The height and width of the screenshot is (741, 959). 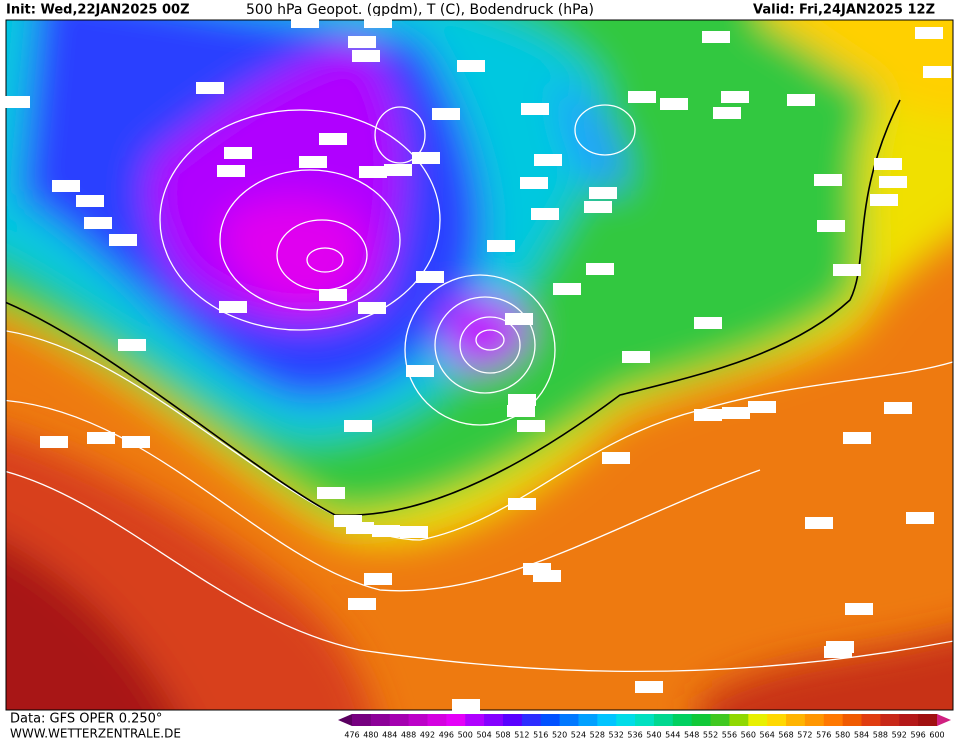 What do you see at coordinates (597, 735) in the screenshot?
I see `colorbar-label: 528` at bounding box center [597, 735].